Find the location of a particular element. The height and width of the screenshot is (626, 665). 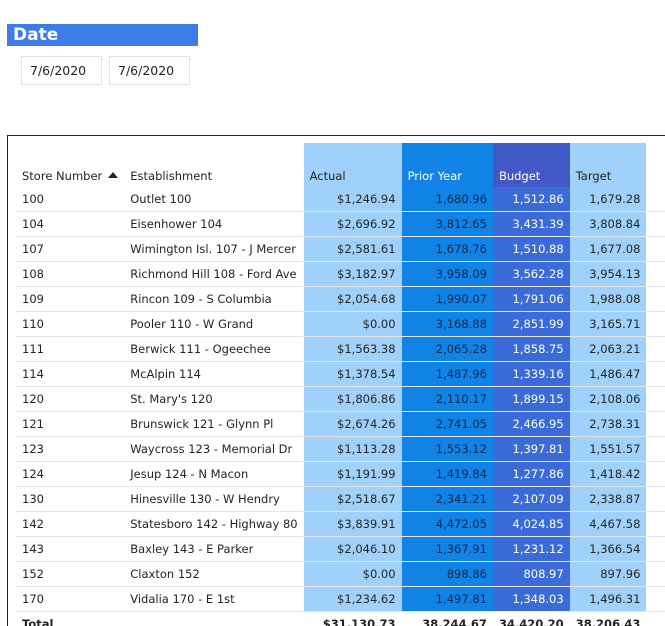

cell-establishment: Claxton 152 is located at coordinates (214, 574).